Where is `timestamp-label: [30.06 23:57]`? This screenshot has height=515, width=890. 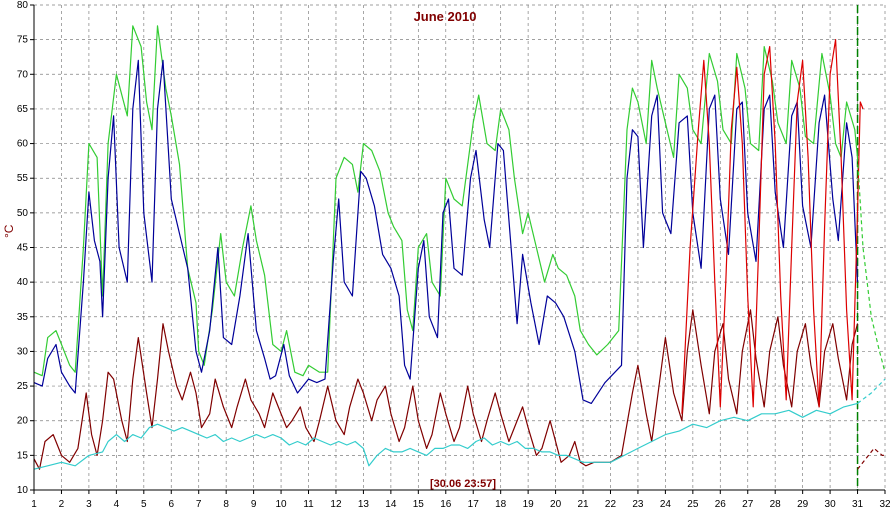
timestamp-label: [30.06 23:57] is located at coordinates (463, 484).